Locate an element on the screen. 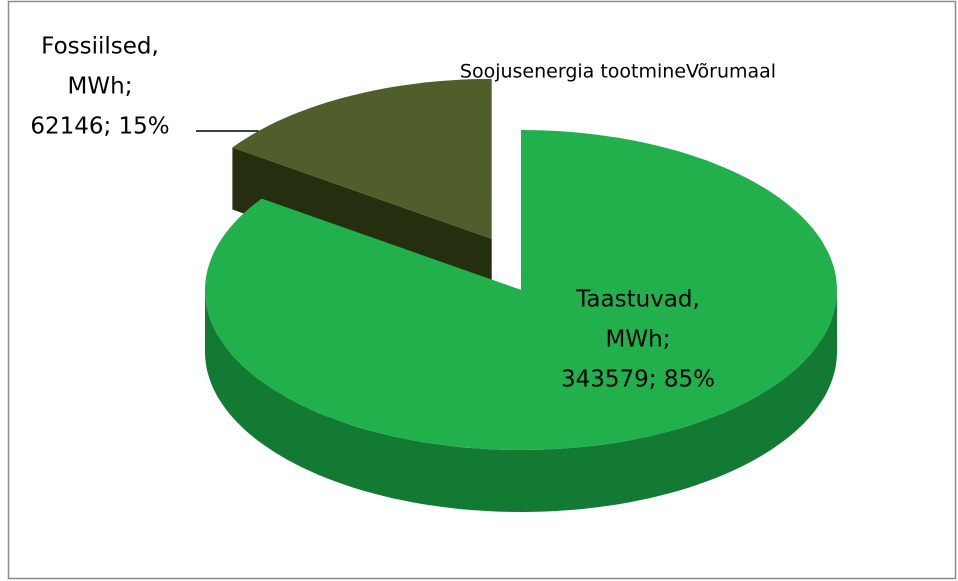  data-label: 62146; 15% is located at coordinates (99, 127).